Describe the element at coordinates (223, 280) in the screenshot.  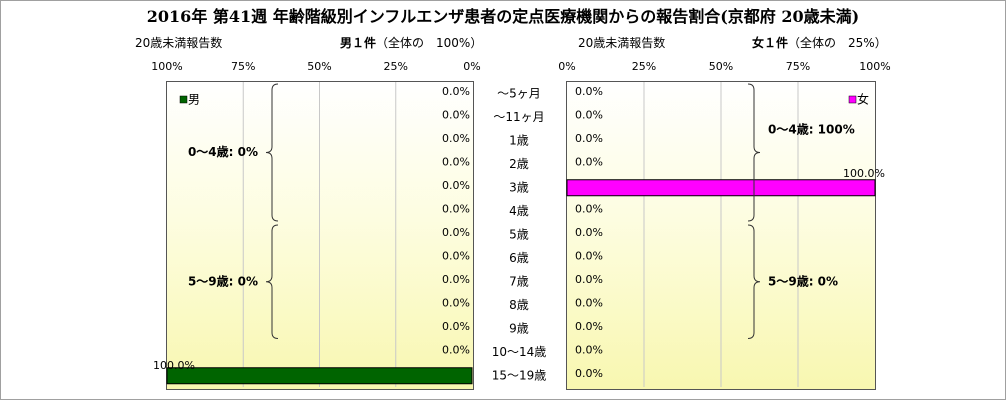
I see `male-group-label: 5～9歳: 0%` at that location.